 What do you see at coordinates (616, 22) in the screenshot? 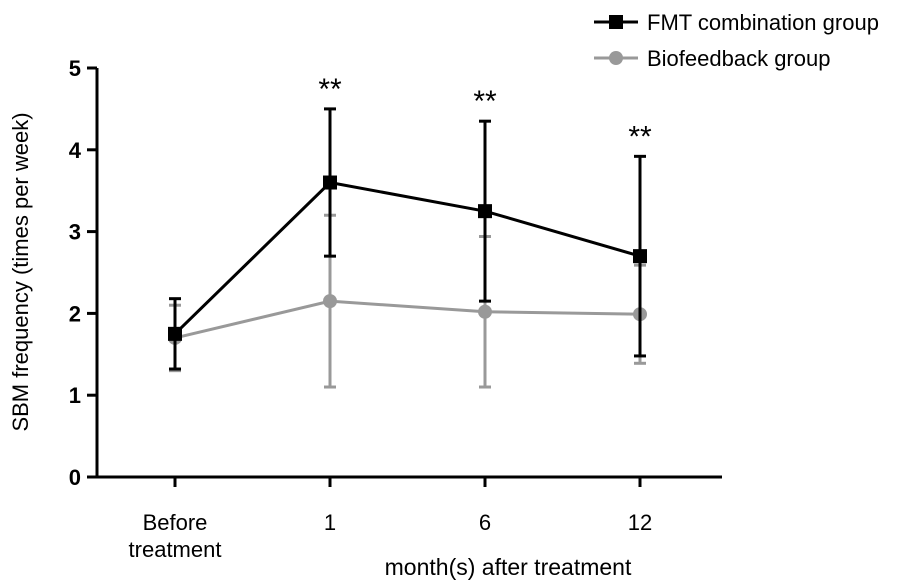
I see `legend-marker-square` at bounding box center [616, 22].